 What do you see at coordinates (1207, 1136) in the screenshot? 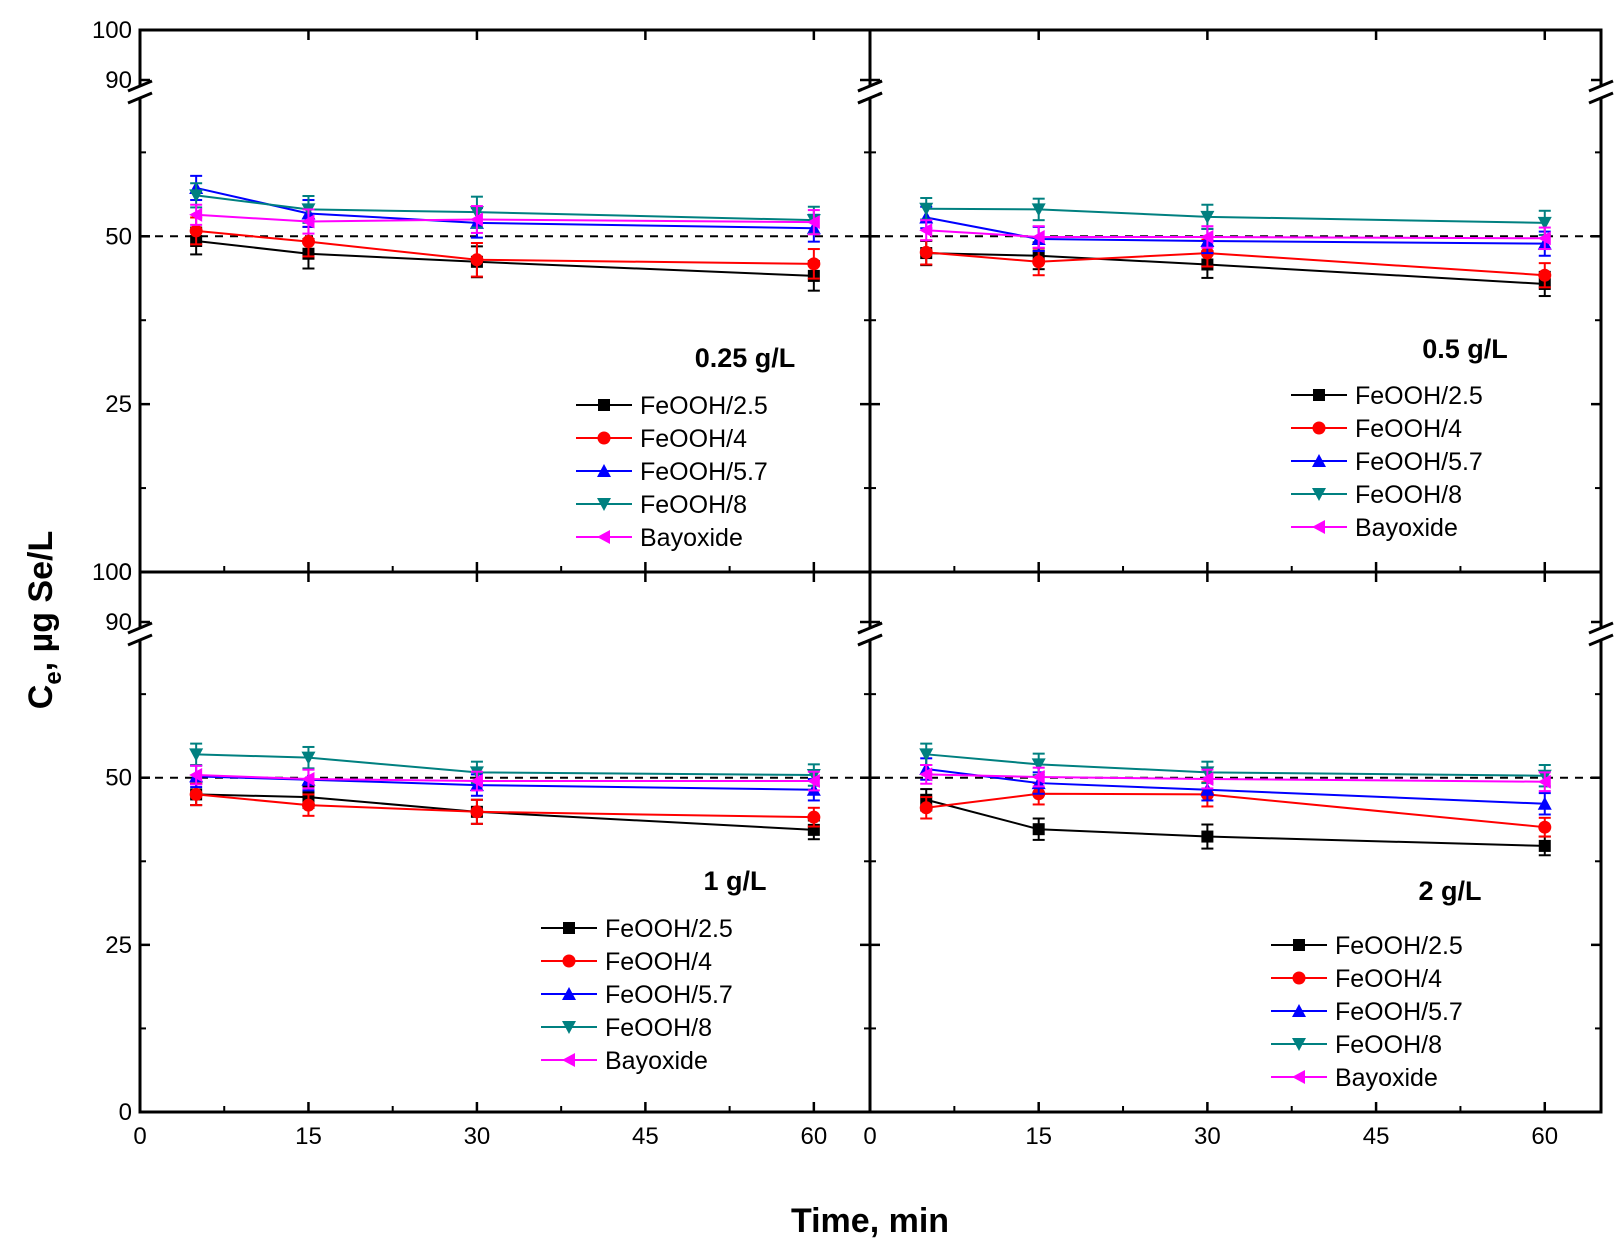
I see `x-tick-label: 30` at bounding box center [1207, 1136].